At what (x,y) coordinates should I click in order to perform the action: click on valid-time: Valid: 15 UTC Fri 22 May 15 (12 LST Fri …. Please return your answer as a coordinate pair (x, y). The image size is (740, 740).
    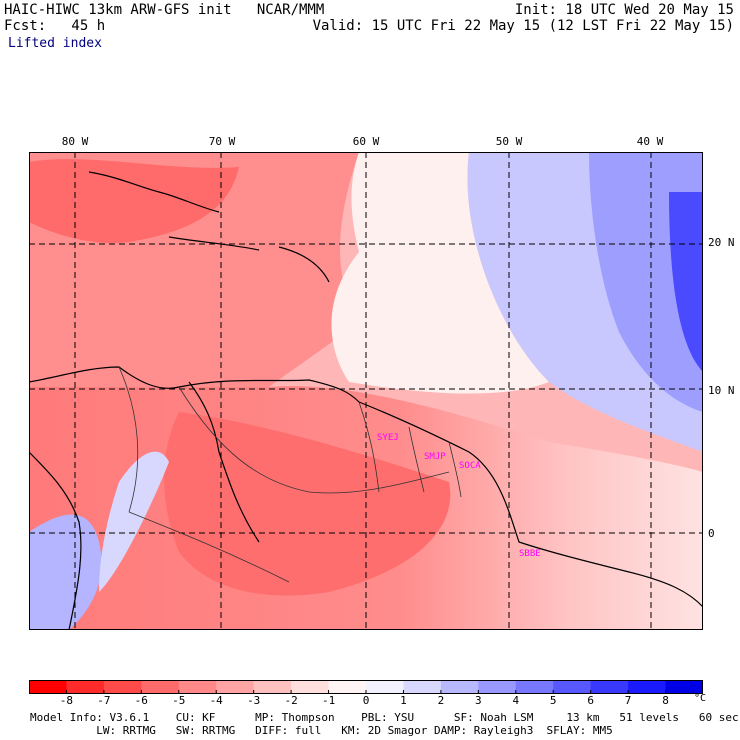
    Looking at the image, I should click on (523, 26).